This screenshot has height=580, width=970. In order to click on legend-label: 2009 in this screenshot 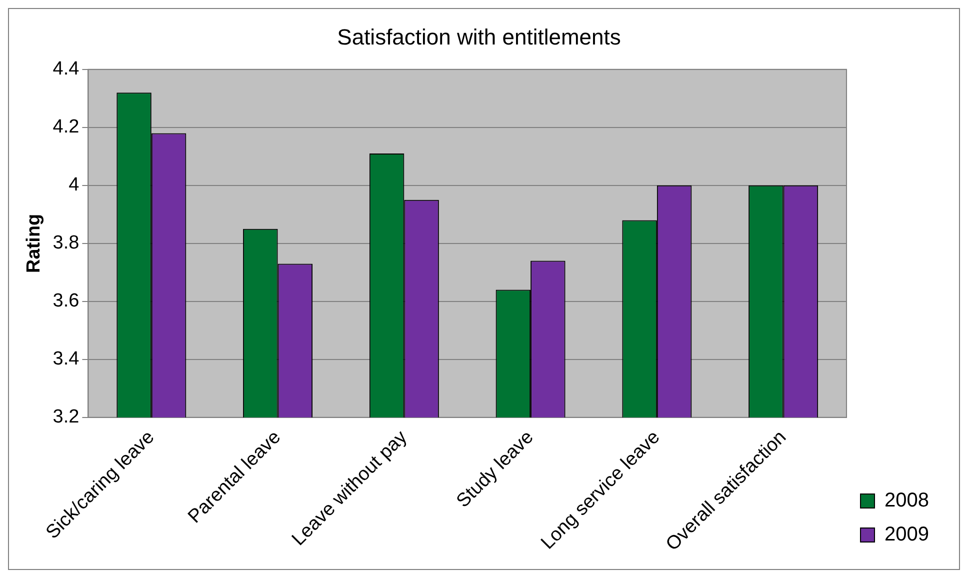, I will do `click(907, 535)`.